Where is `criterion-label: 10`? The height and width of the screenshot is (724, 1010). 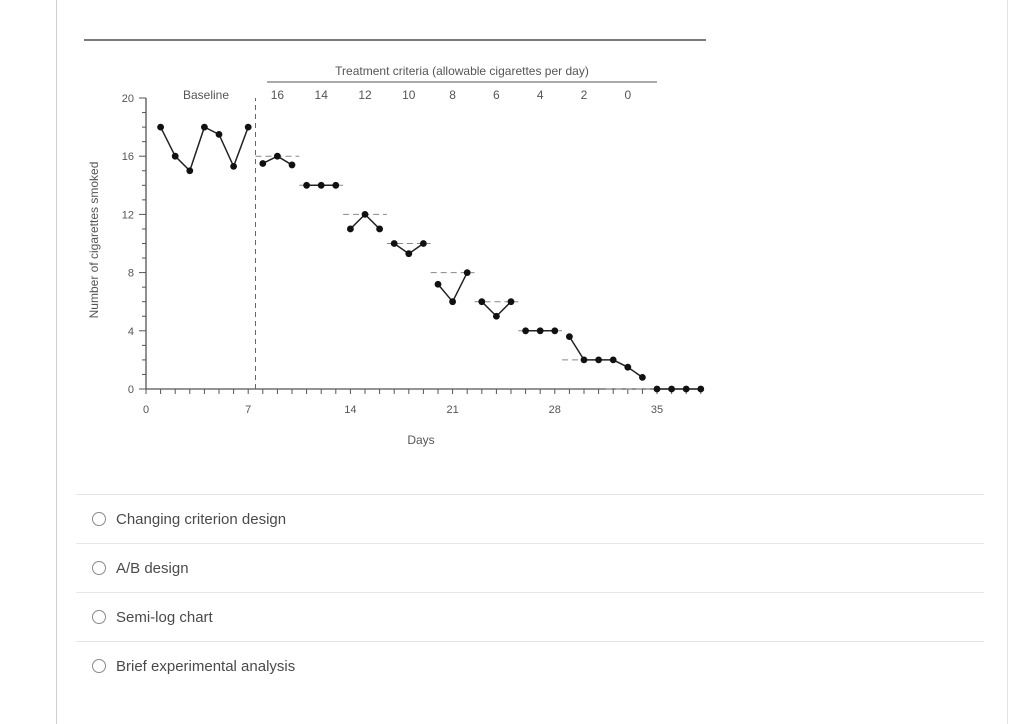
criterion-label: 10 is located at coordinates (409, 95).